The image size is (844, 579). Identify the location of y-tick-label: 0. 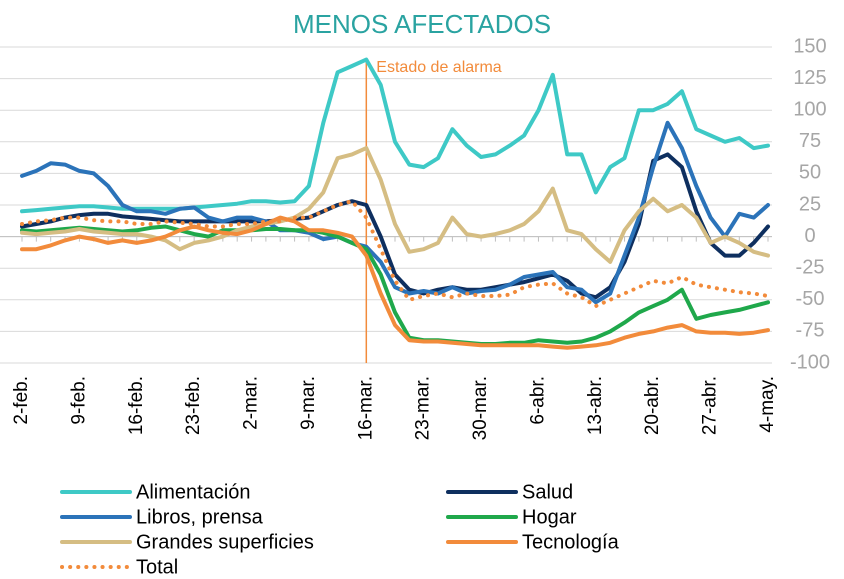
(809, 236).